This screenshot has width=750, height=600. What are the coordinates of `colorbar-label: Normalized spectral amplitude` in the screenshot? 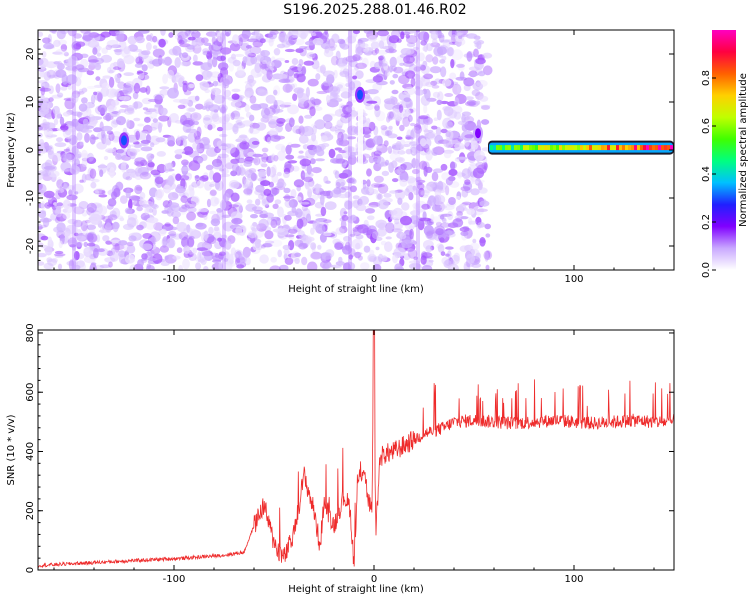 It's located at (743, 150).